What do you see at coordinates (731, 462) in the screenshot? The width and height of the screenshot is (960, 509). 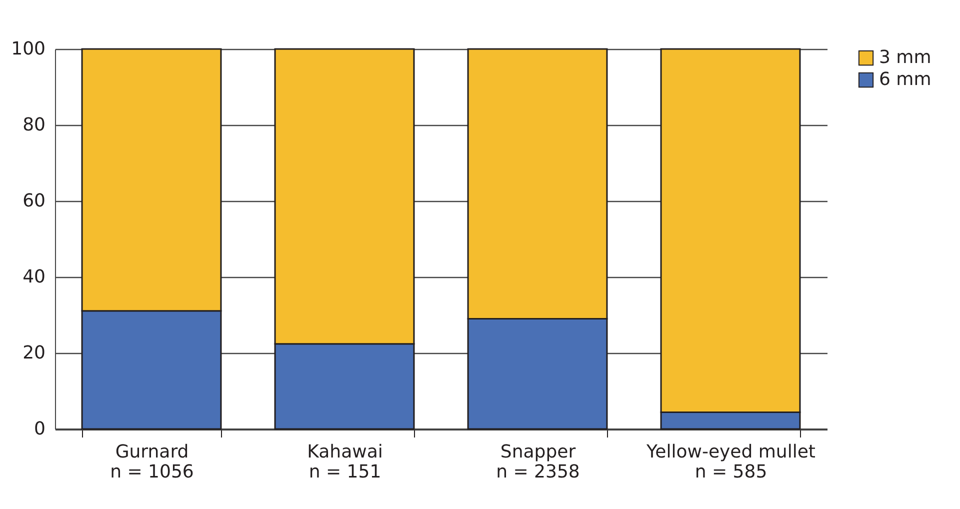 I see `x-tick-label: Yellow-eyed mullet n = 585` at bounding box center [731, 462].